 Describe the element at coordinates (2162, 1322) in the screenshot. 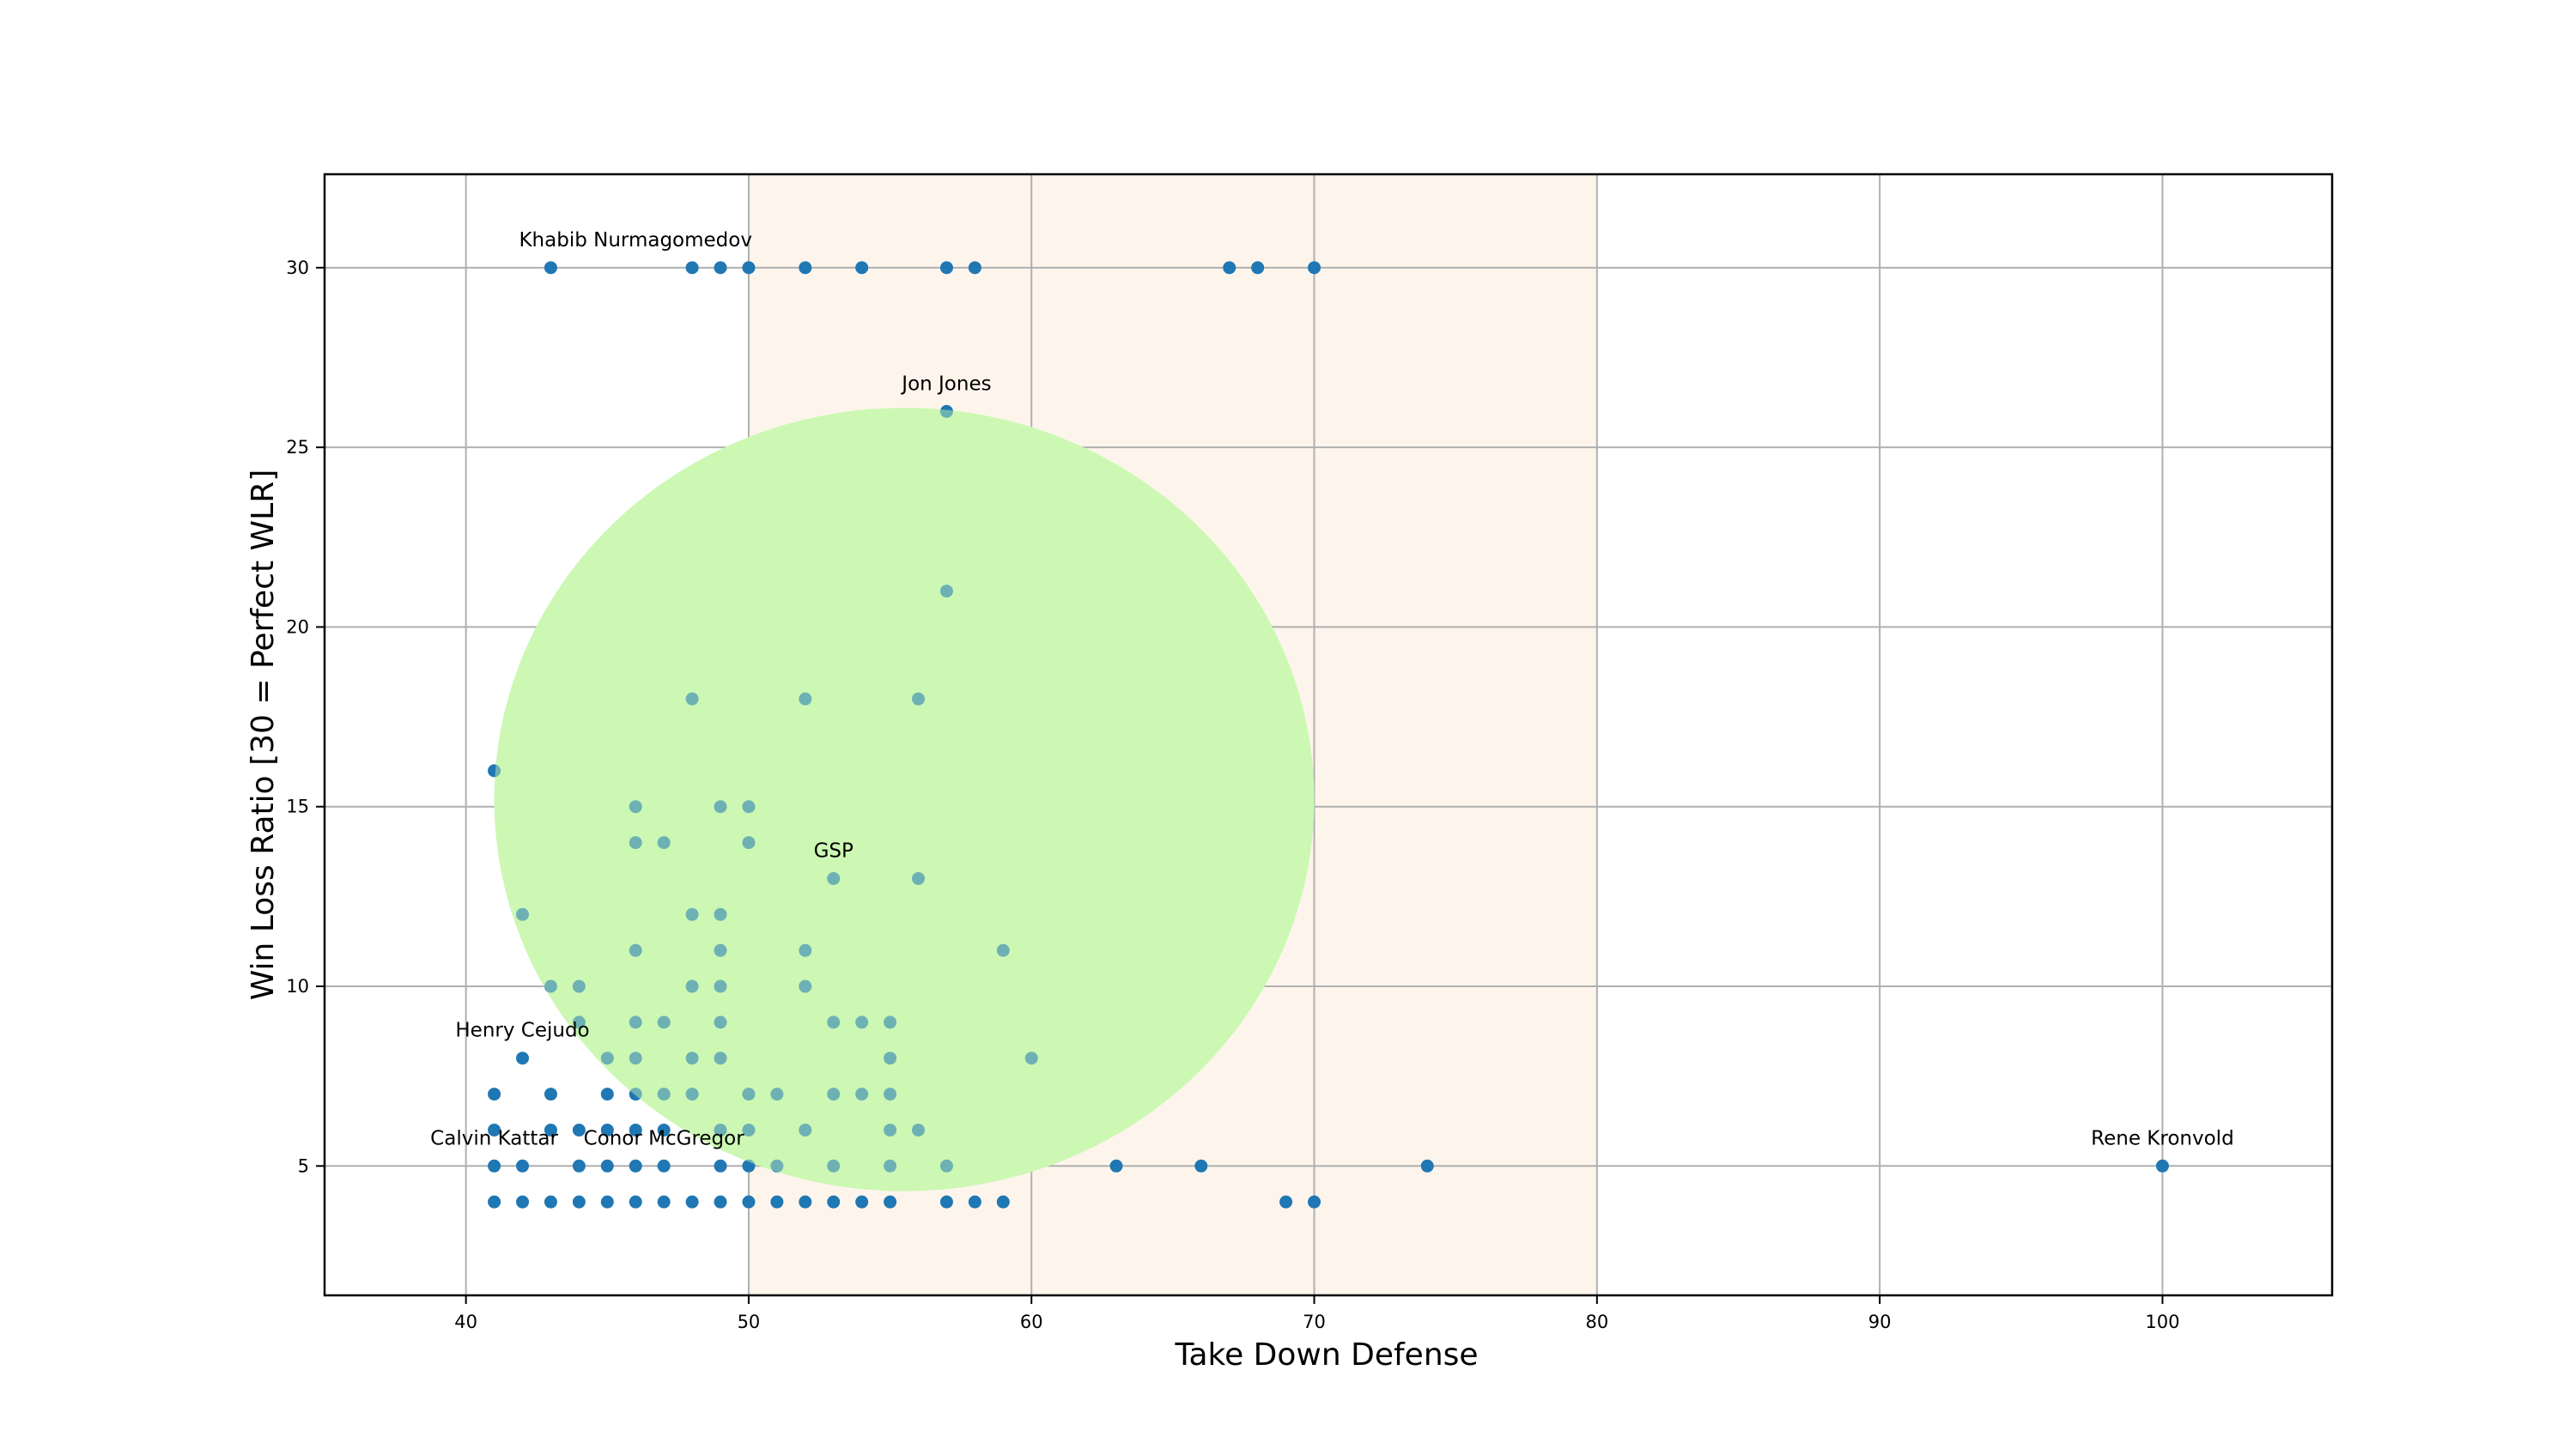

I see `x-tick-label: 100` at that location.